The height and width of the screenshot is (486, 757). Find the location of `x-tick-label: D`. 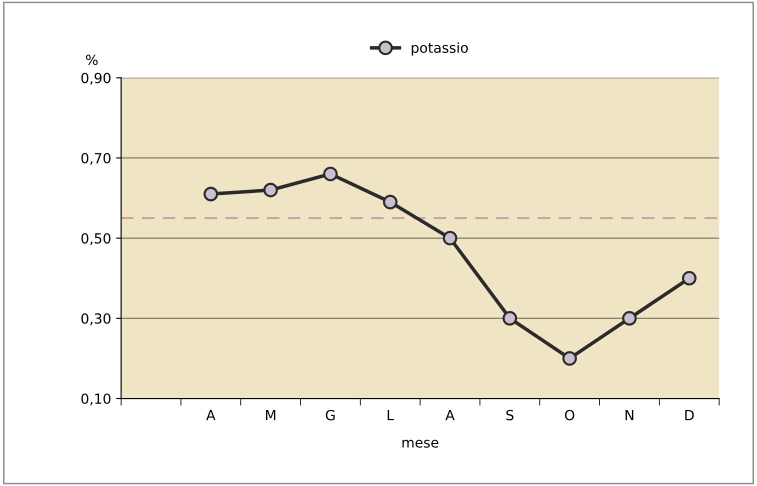

x-tick-label: D is located at coordinates (689, 415).